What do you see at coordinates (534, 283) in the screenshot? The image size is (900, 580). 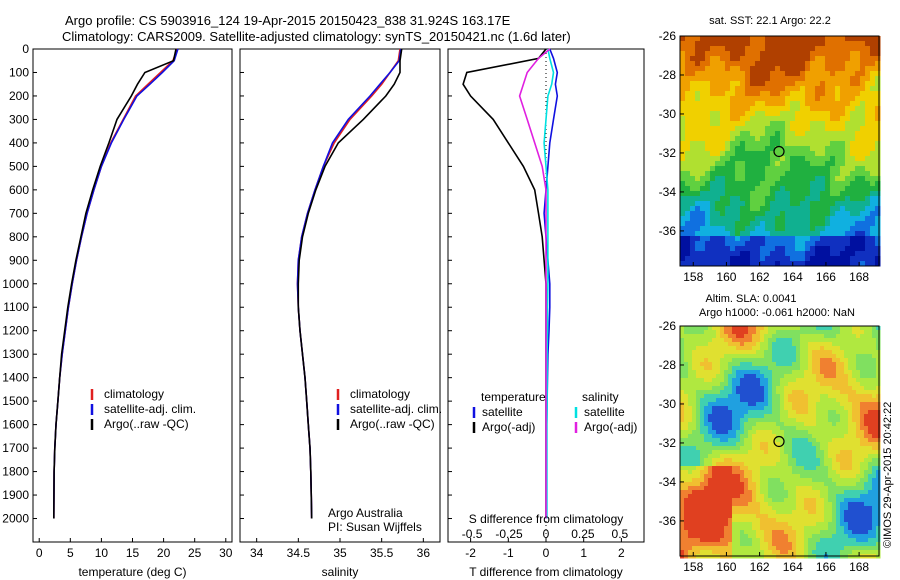 I see `series-line-argo-adj-` at bounding box center [534, 283].